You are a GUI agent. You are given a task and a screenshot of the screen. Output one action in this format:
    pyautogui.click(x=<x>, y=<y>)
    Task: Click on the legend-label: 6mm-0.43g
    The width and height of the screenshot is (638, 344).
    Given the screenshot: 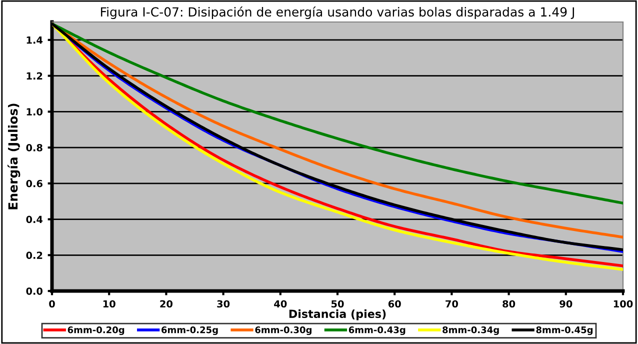 What is the action you would take?
    pyautogui.click(x=377, y=331)
    